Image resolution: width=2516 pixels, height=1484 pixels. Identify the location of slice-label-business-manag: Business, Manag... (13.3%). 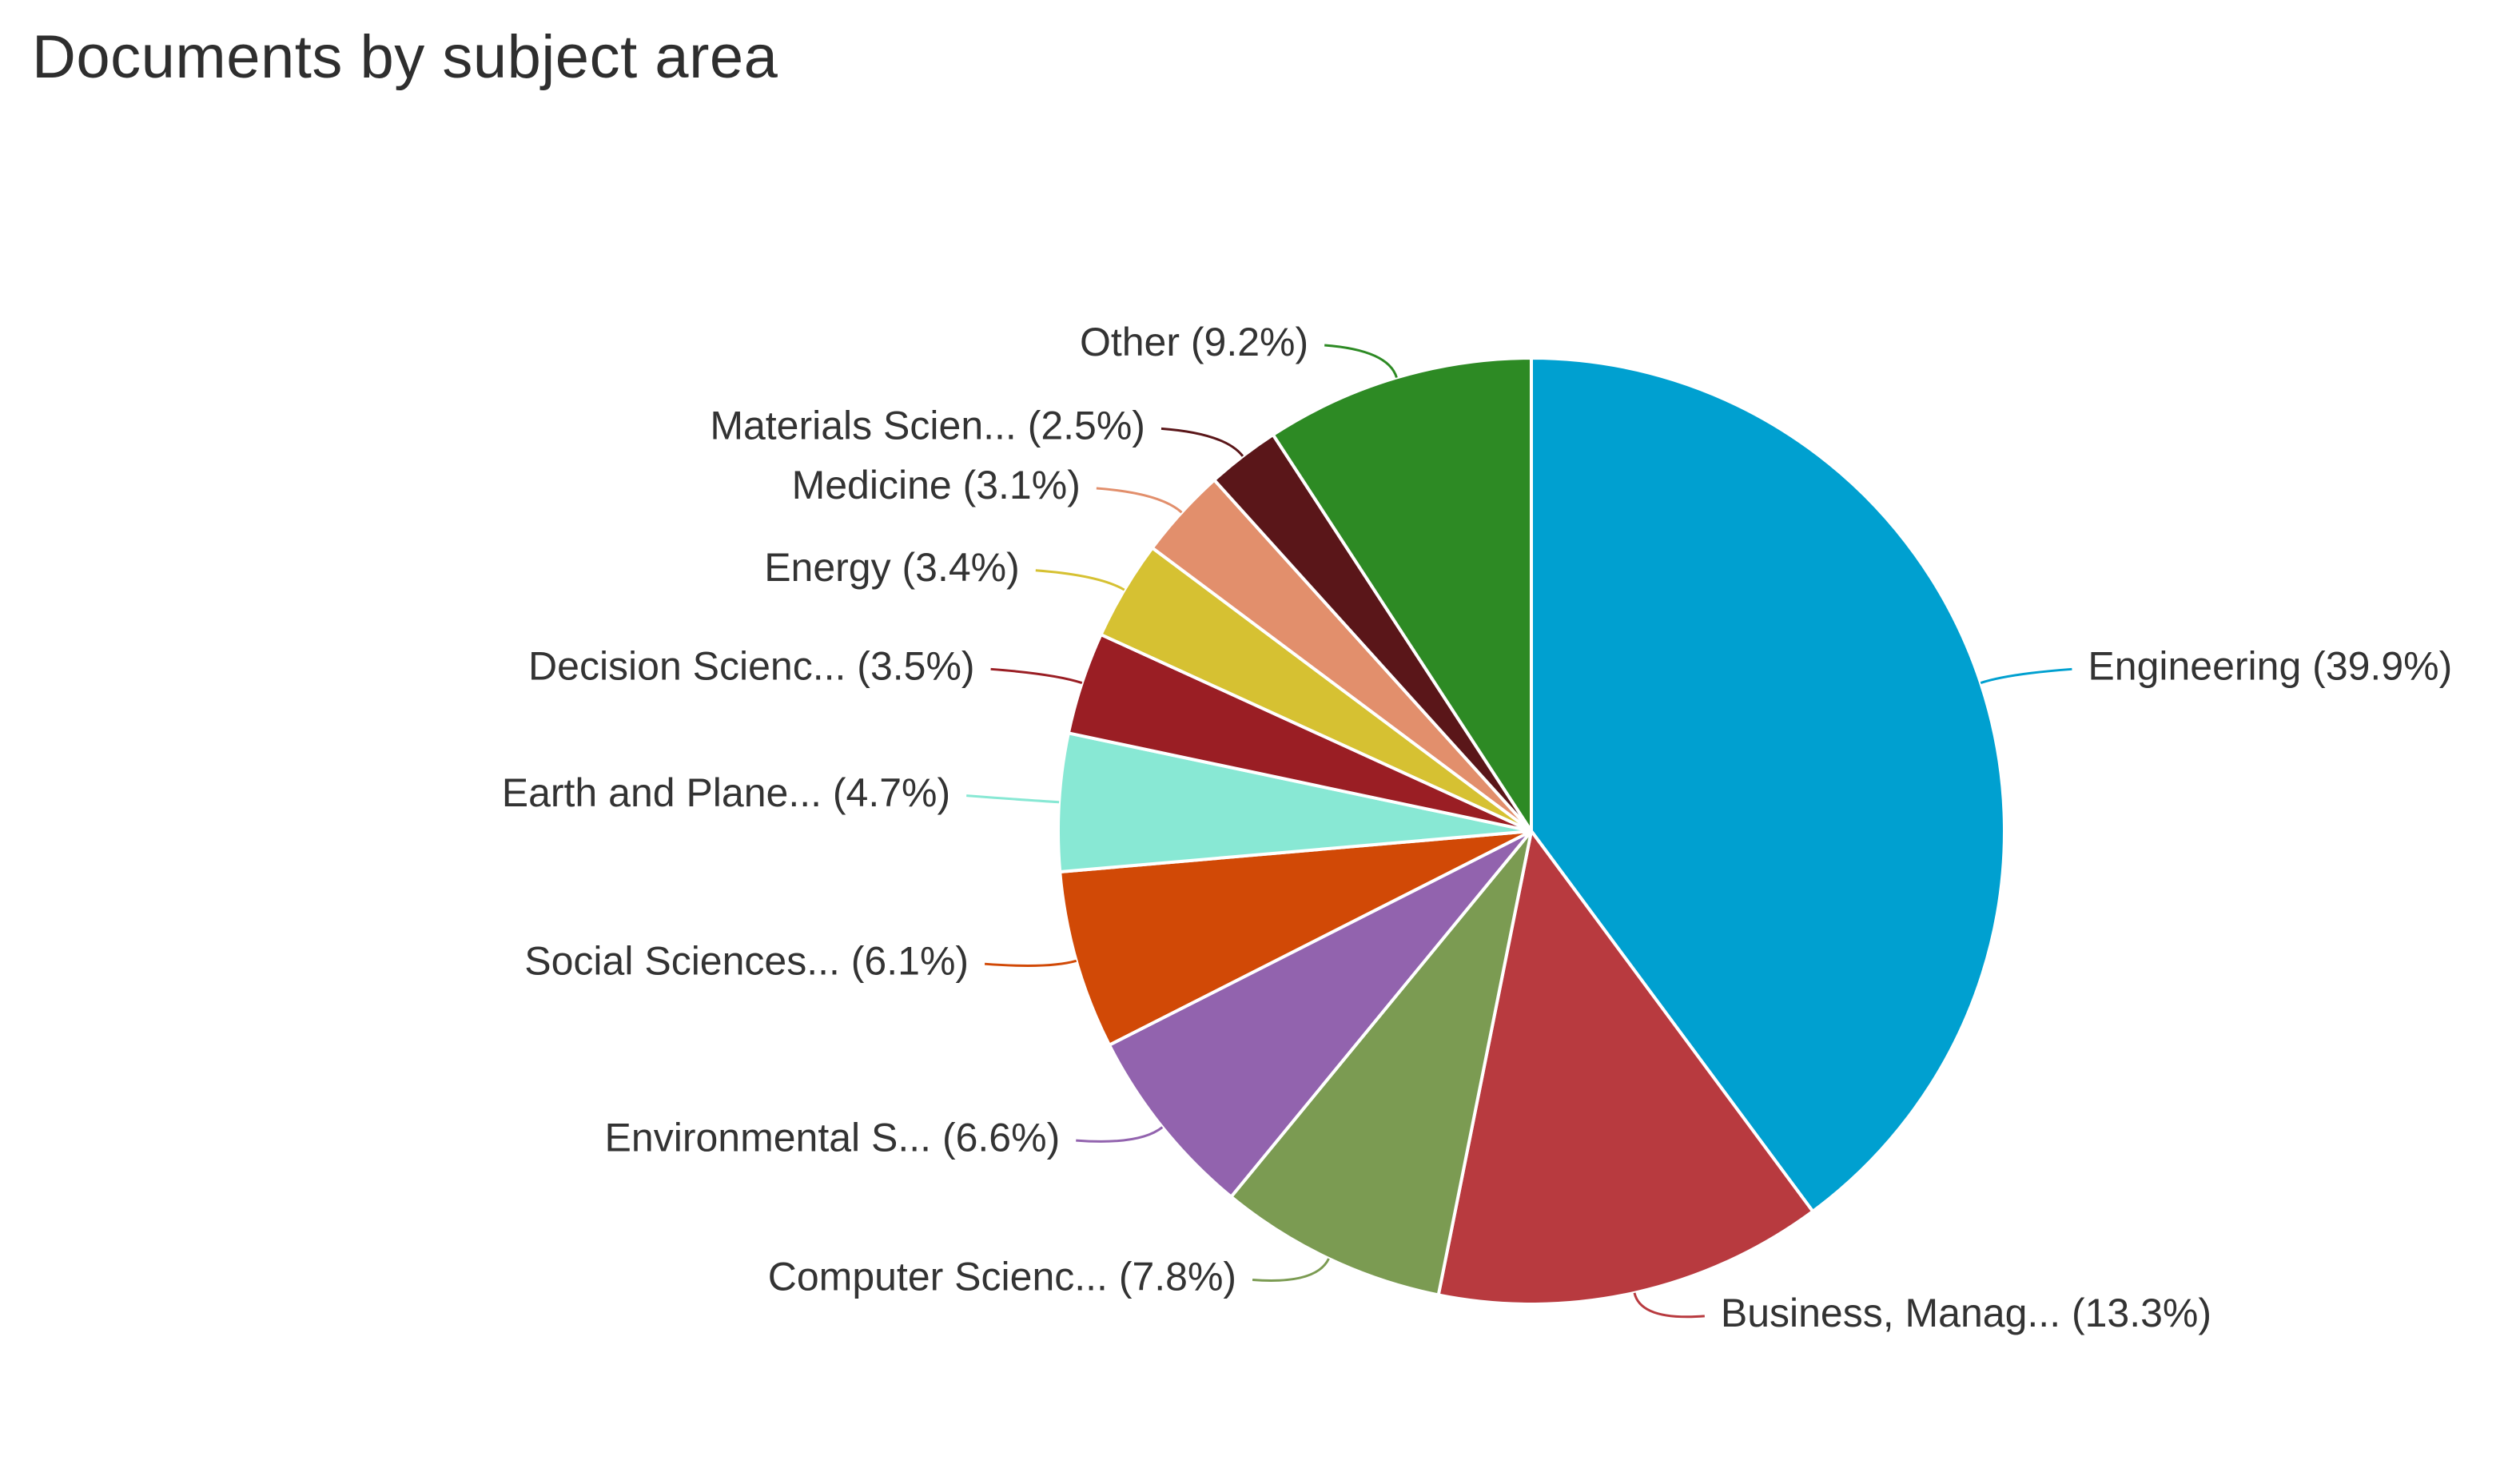
(1966, 1313).